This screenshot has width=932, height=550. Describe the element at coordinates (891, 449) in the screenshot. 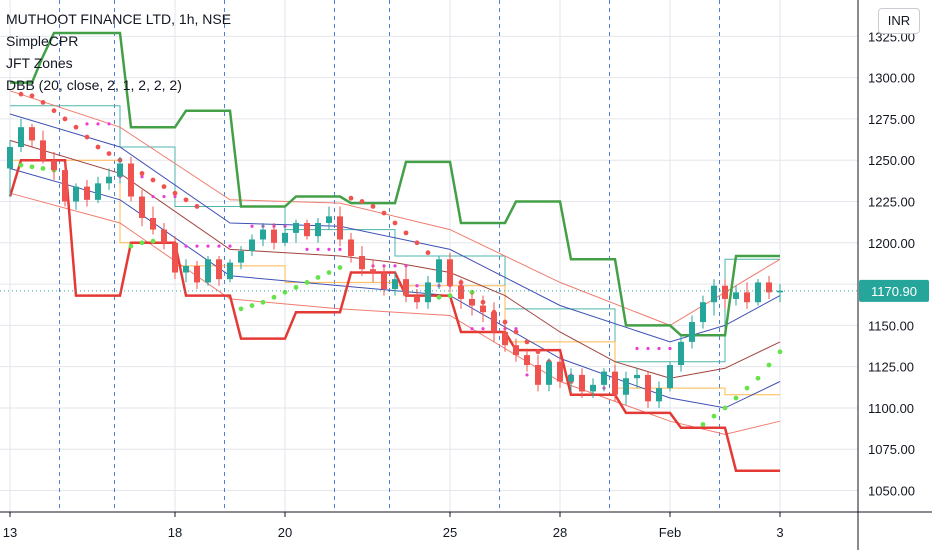

I see `y-tick-label: 1075.00` at that location.